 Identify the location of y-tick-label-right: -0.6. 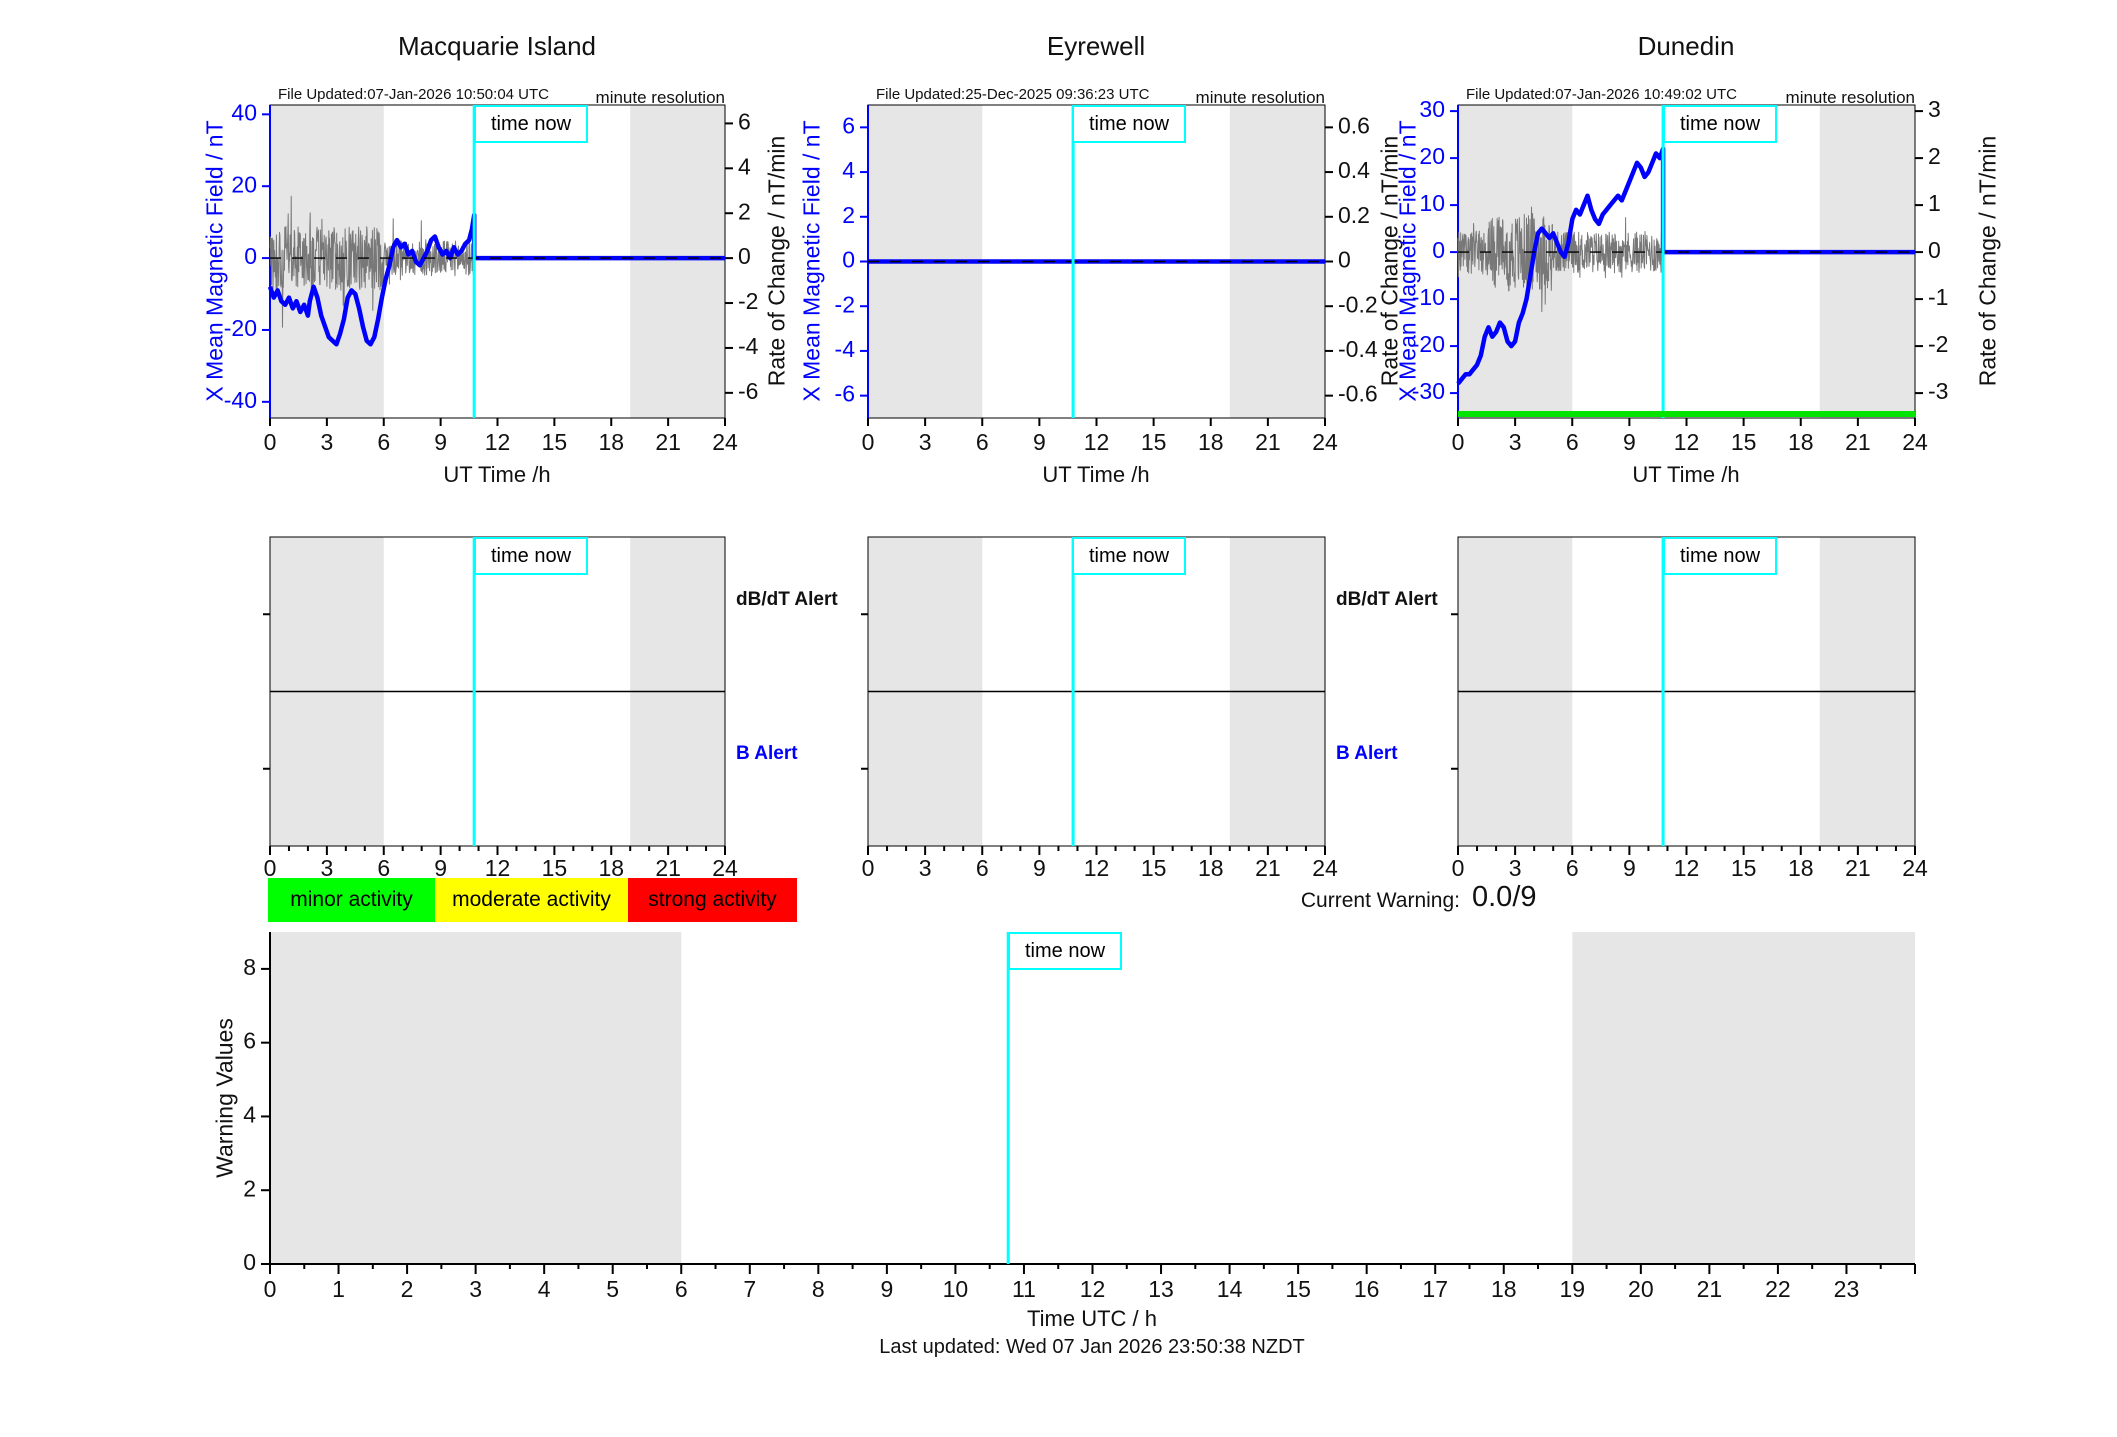
(1358, 394).